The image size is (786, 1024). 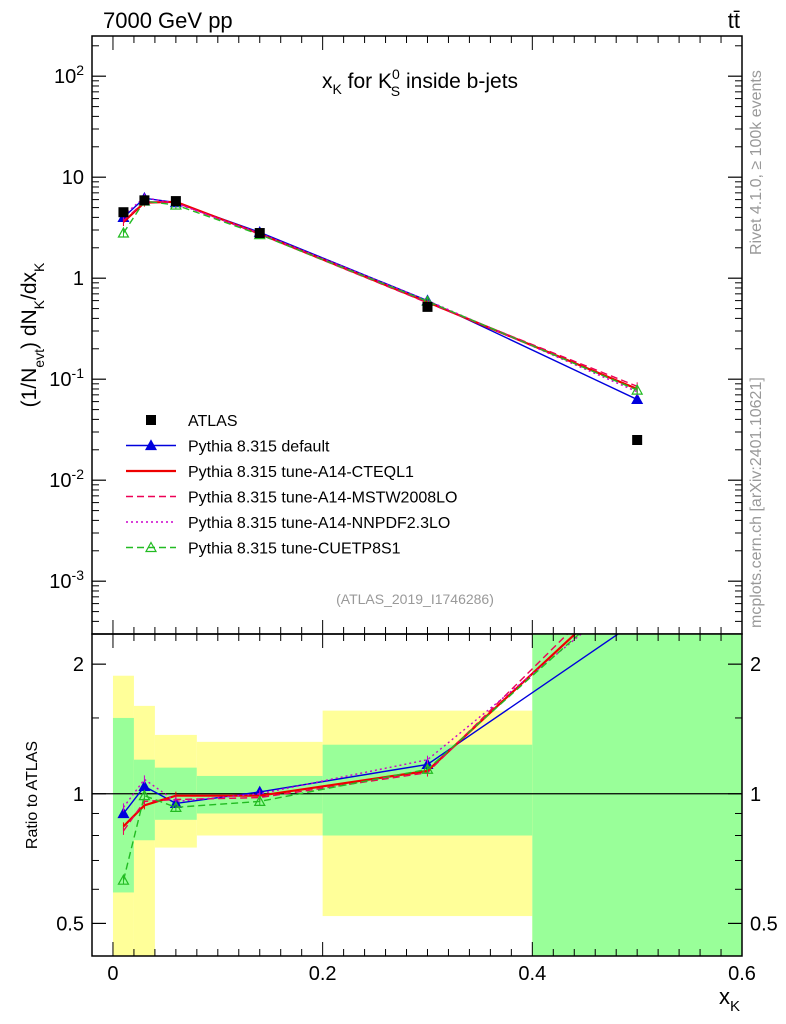 I want to click on legend-label-3: Pythia 8.315 tune-A14-NNPDF2.3LO, so click(x=319, y=523).